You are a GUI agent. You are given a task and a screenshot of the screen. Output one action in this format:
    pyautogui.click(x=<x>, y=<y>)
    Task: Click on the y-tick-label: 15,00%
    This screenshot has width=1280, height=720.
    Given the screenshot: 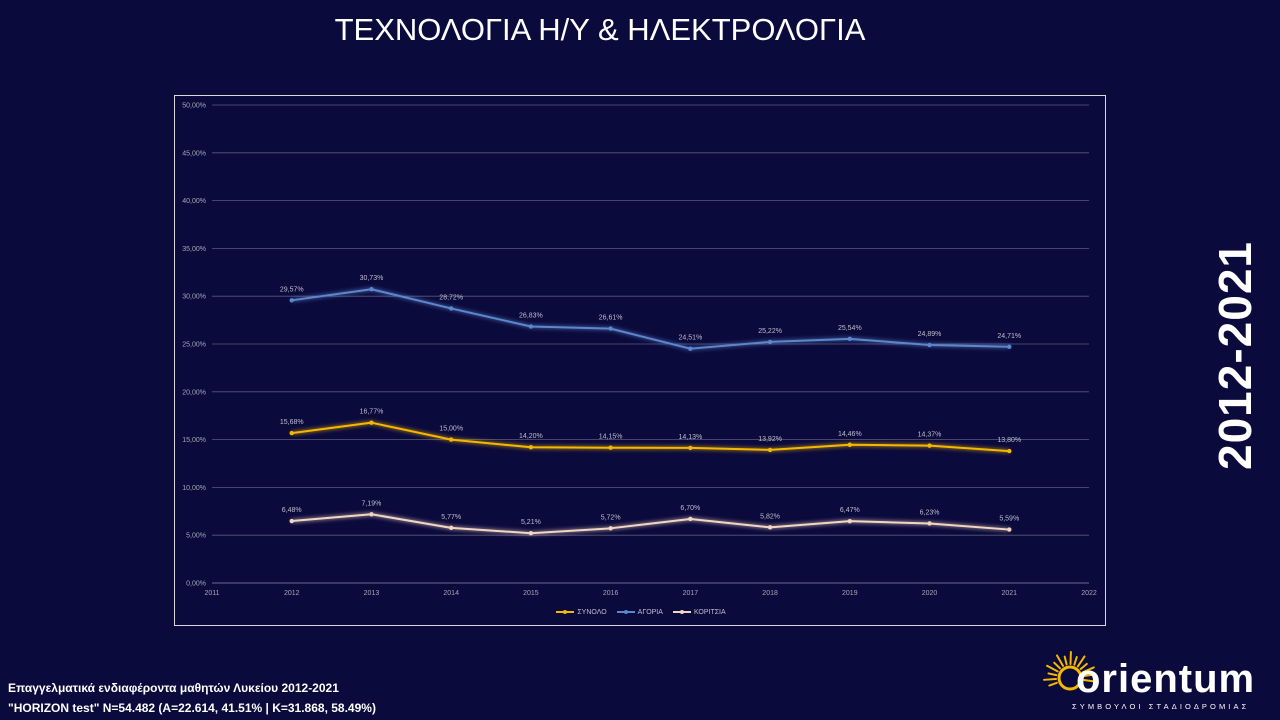 What is the action you would take?
    pyautogui.click(x=194, y=440)
    